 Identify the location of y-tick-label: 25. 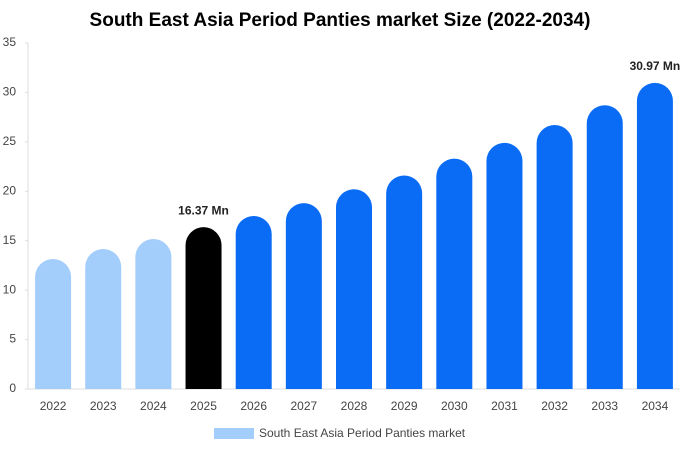
(10, 141).